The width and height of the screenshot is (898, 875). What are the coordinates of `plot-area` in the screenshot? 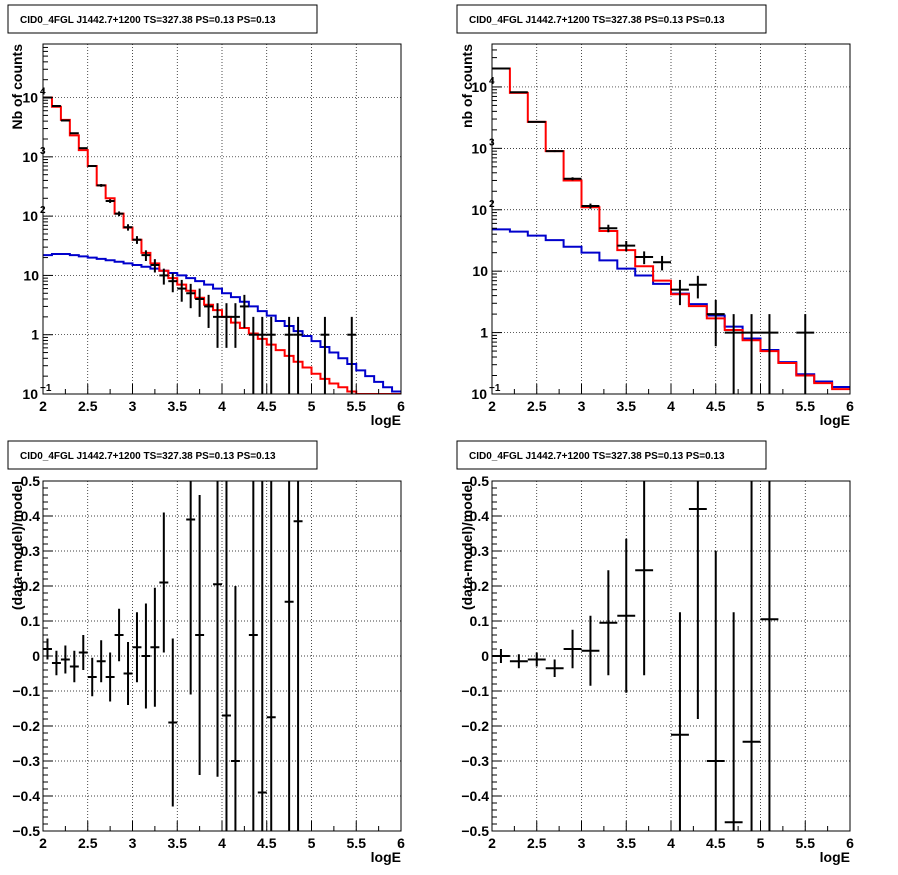 It's located at (222, 245).